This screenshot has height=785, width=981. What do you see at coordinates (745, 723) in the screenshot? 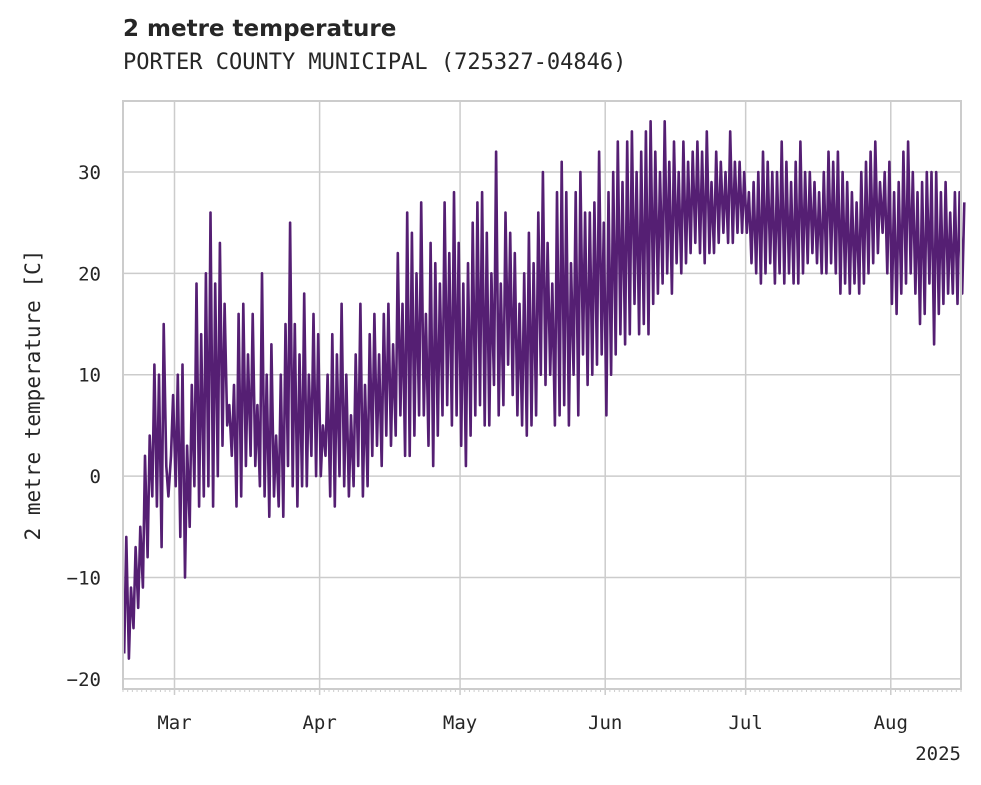
I see `x-tick-label: Jul` at bounding box center [745, 723].